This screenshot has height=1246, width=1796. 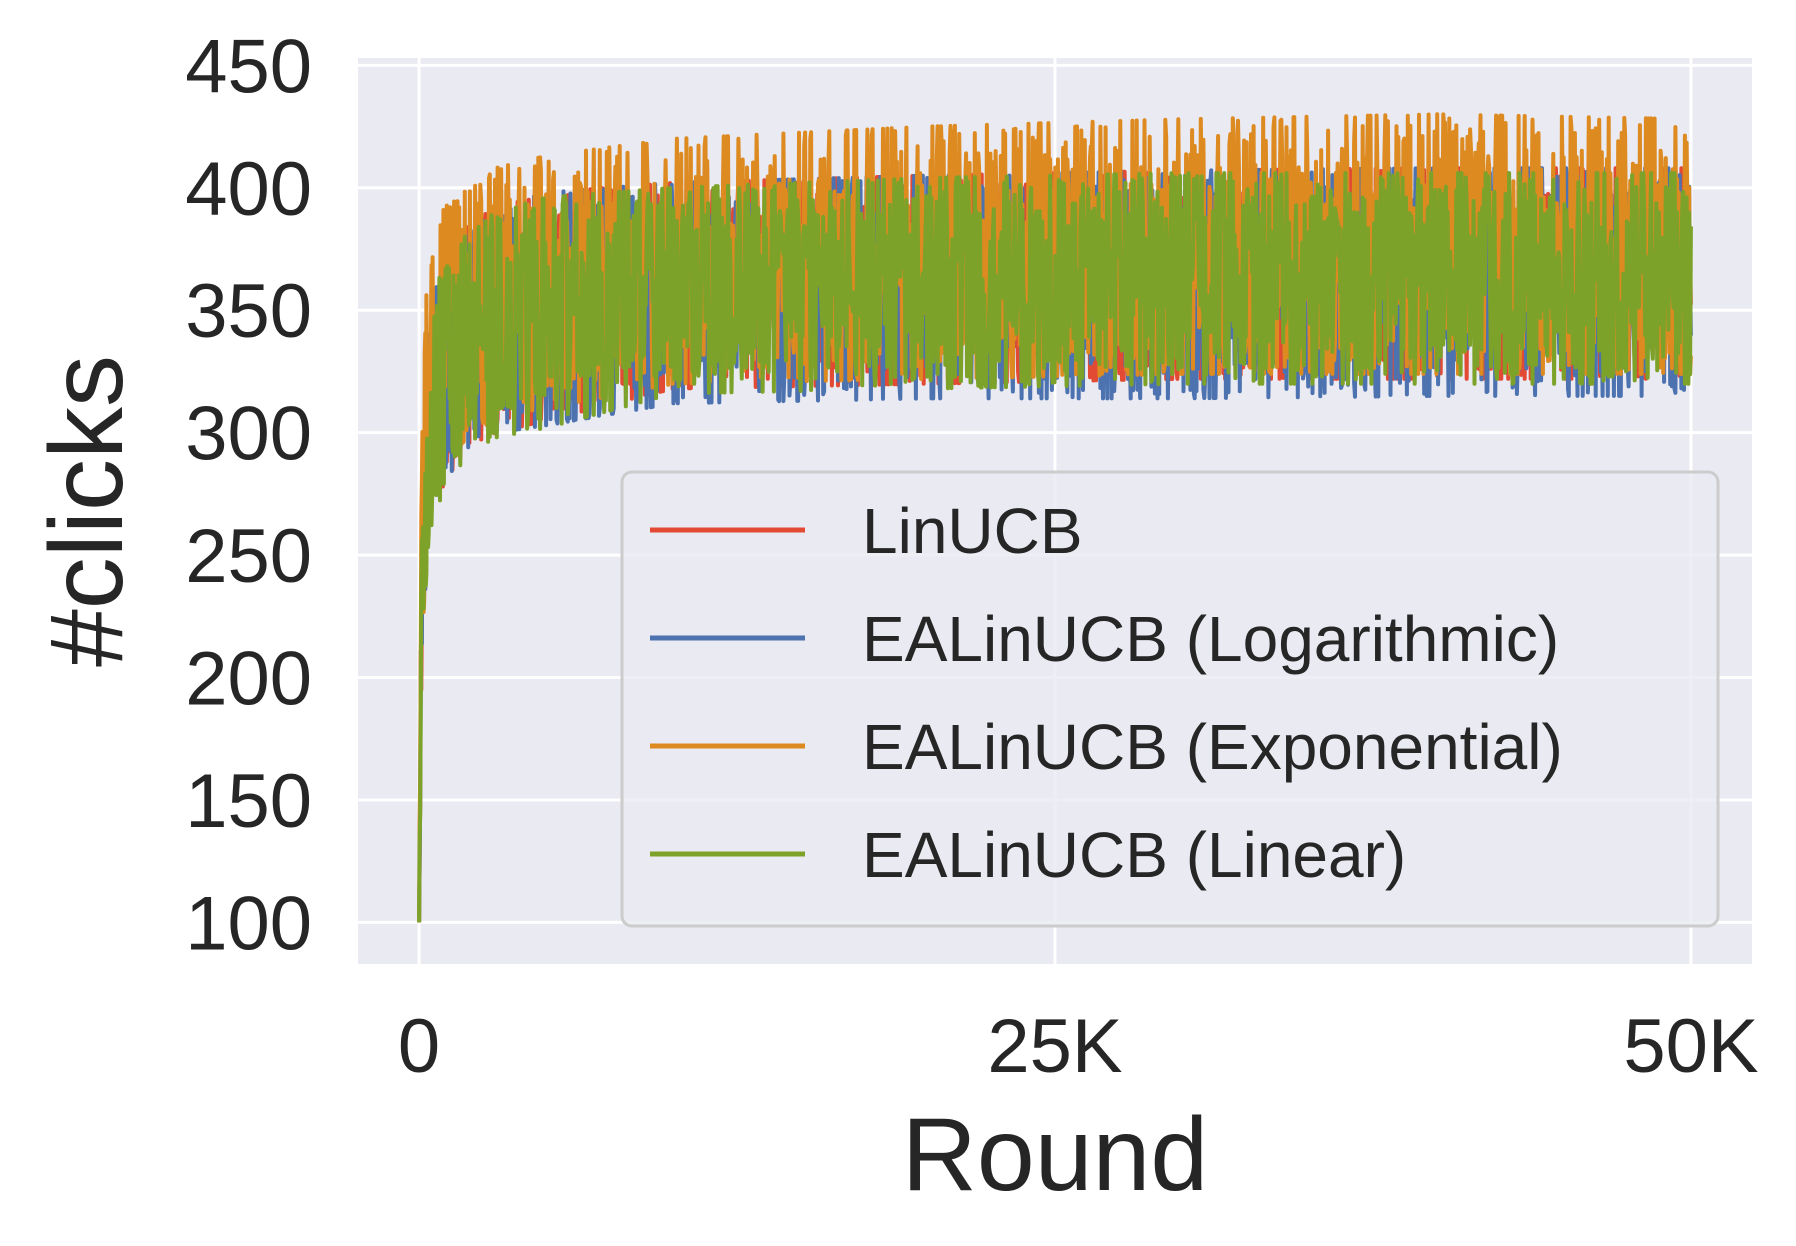 I want to click on y-tick-label: 100, so click(x=248, y=923).